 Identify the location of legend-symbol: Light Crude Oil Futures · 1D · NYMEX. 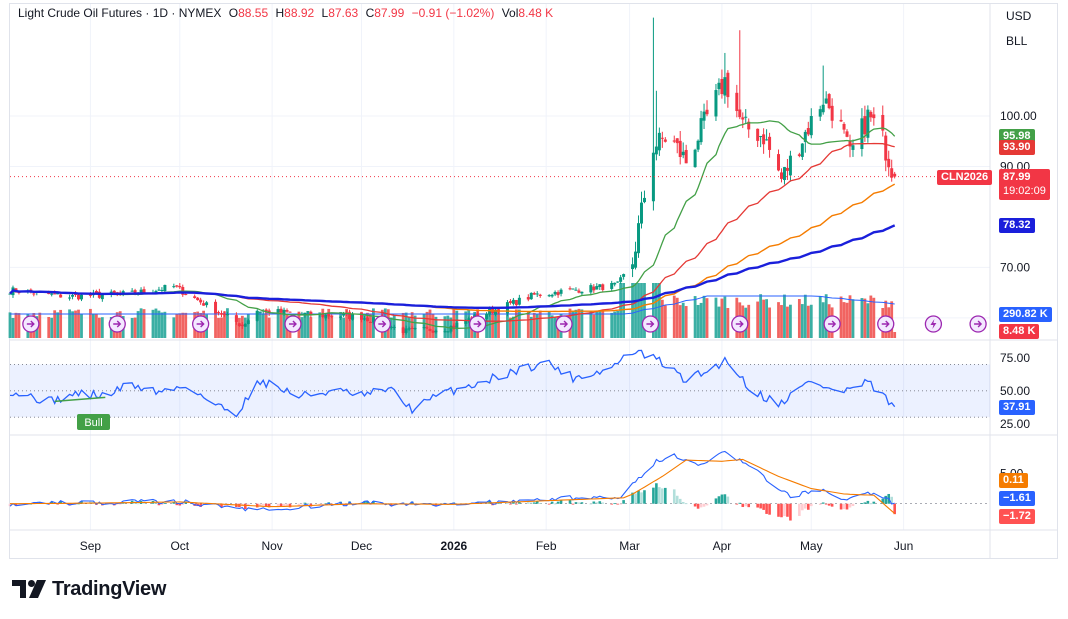
(120, 13).